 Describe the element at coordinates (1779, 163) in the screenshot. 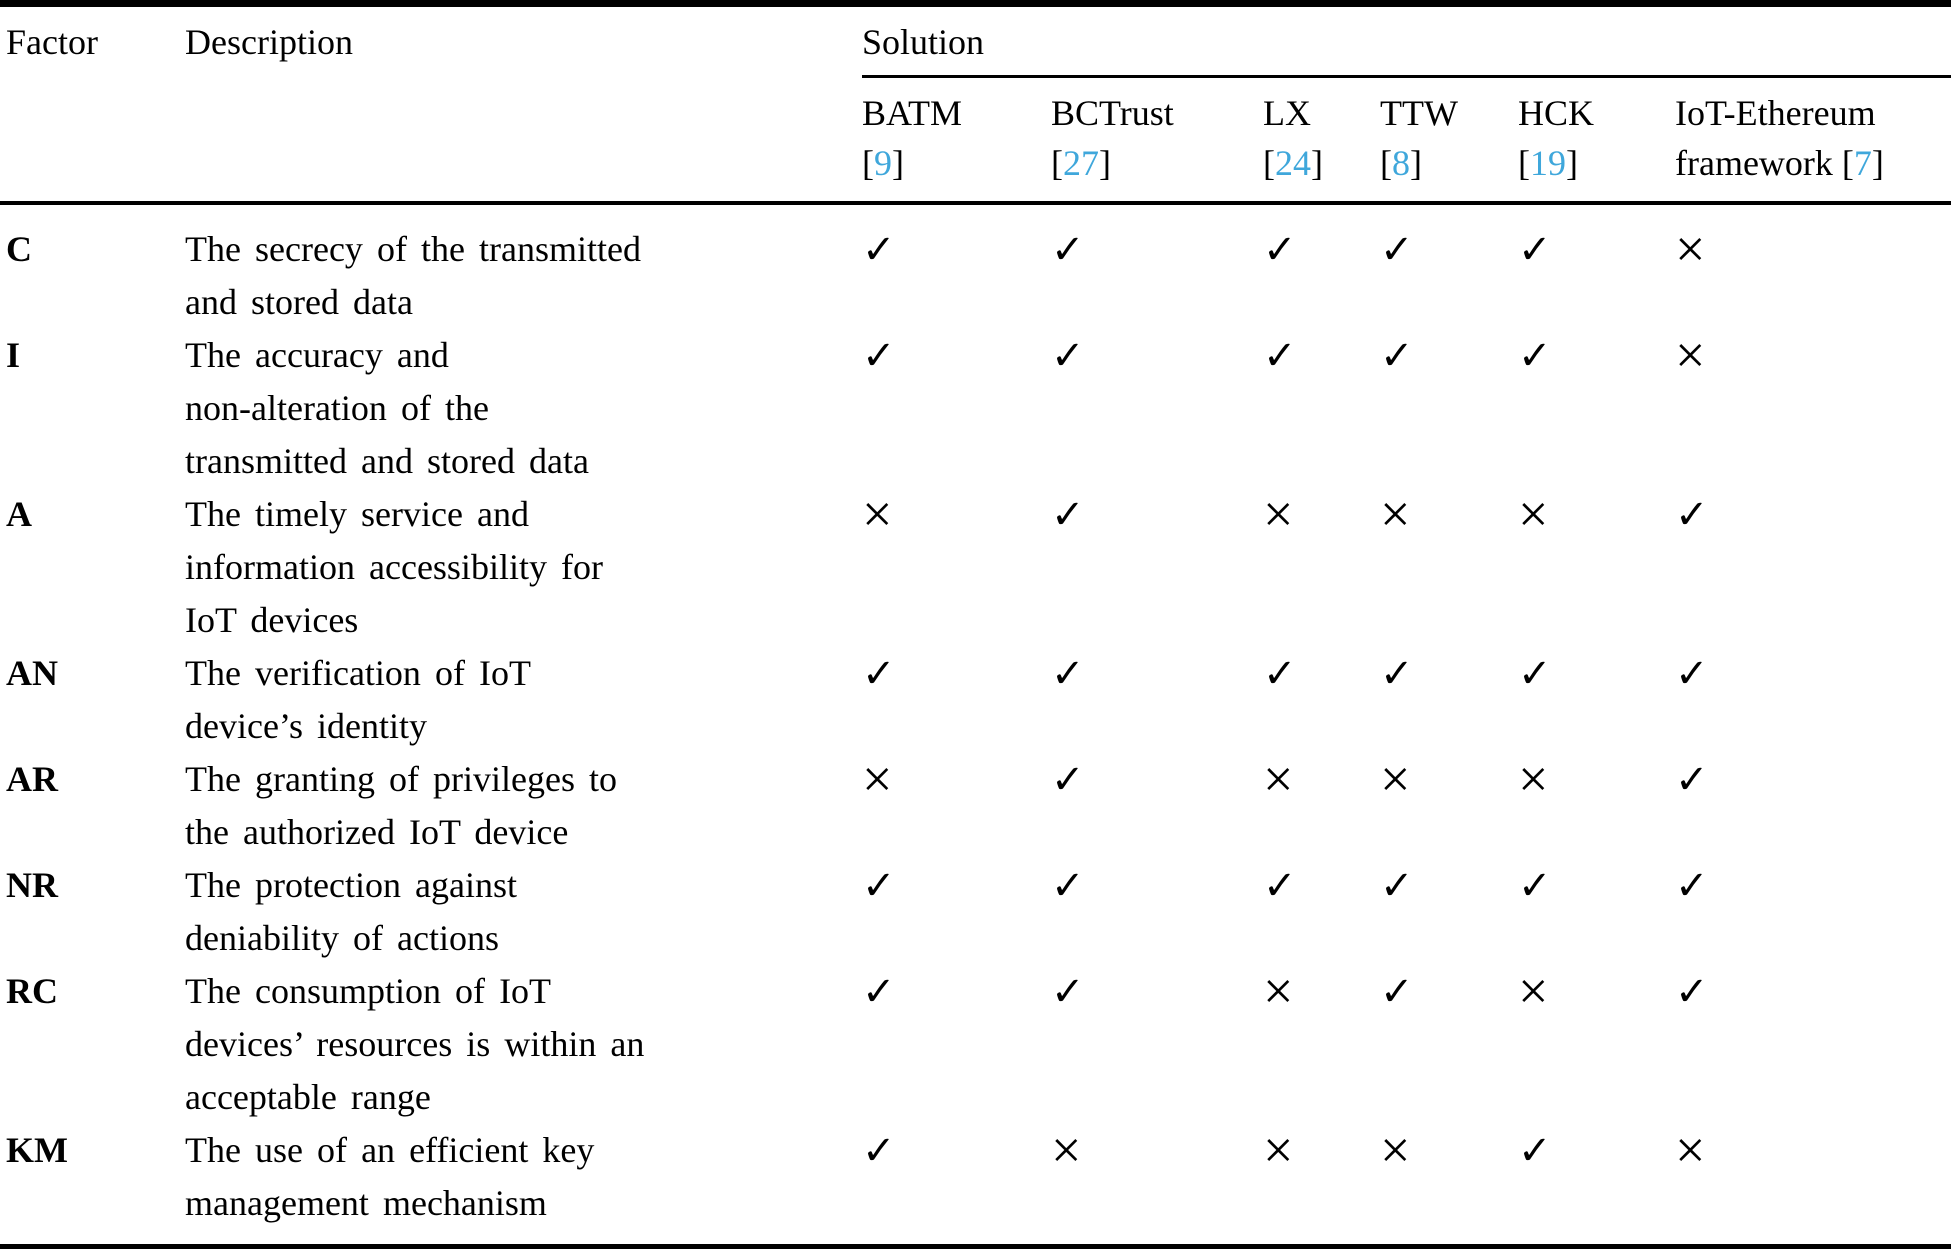

I see `solution-reference: framework [7]` at that location.